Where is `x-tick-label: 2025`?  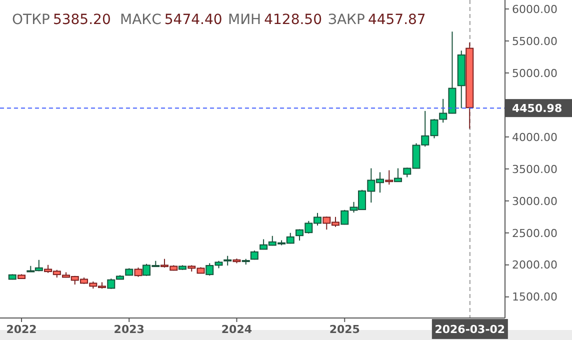 x-tick-label: 2025 is located at coordinates (344, 329).